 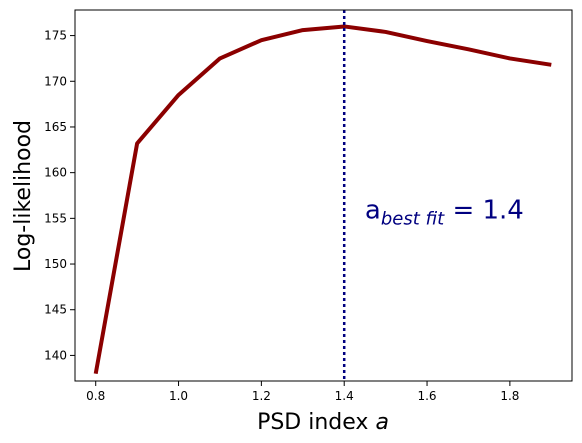 I want to click on y-axis-label: Log-likelihood, so click(x=23, y=196).